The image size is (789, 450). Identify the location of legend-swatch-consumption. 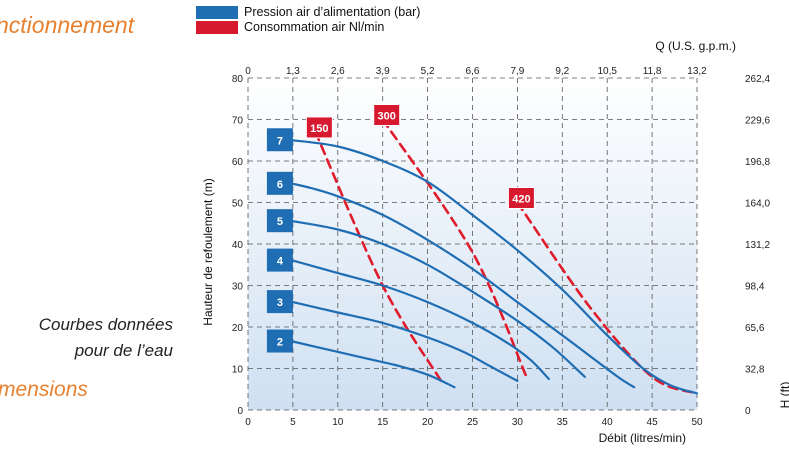
(217, 27).